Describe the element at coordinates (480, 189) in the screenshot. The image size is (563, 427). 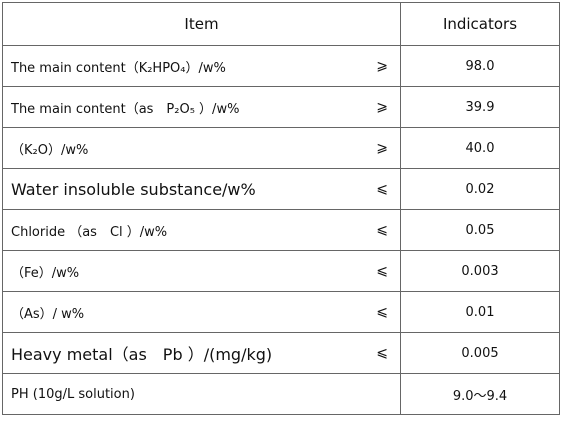
I see `value-cell: 0.02` at that location.